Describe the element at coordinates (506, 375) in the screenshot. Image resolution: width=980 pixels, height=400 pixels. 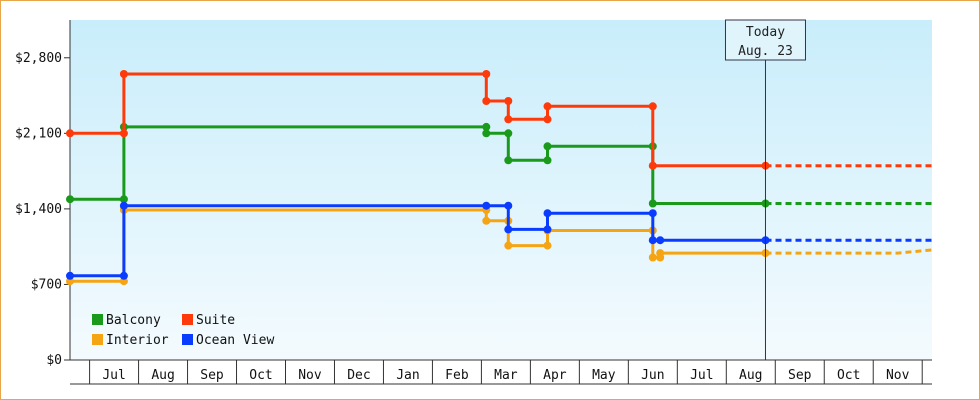
I see `x-tick-label: Mar` at that location.